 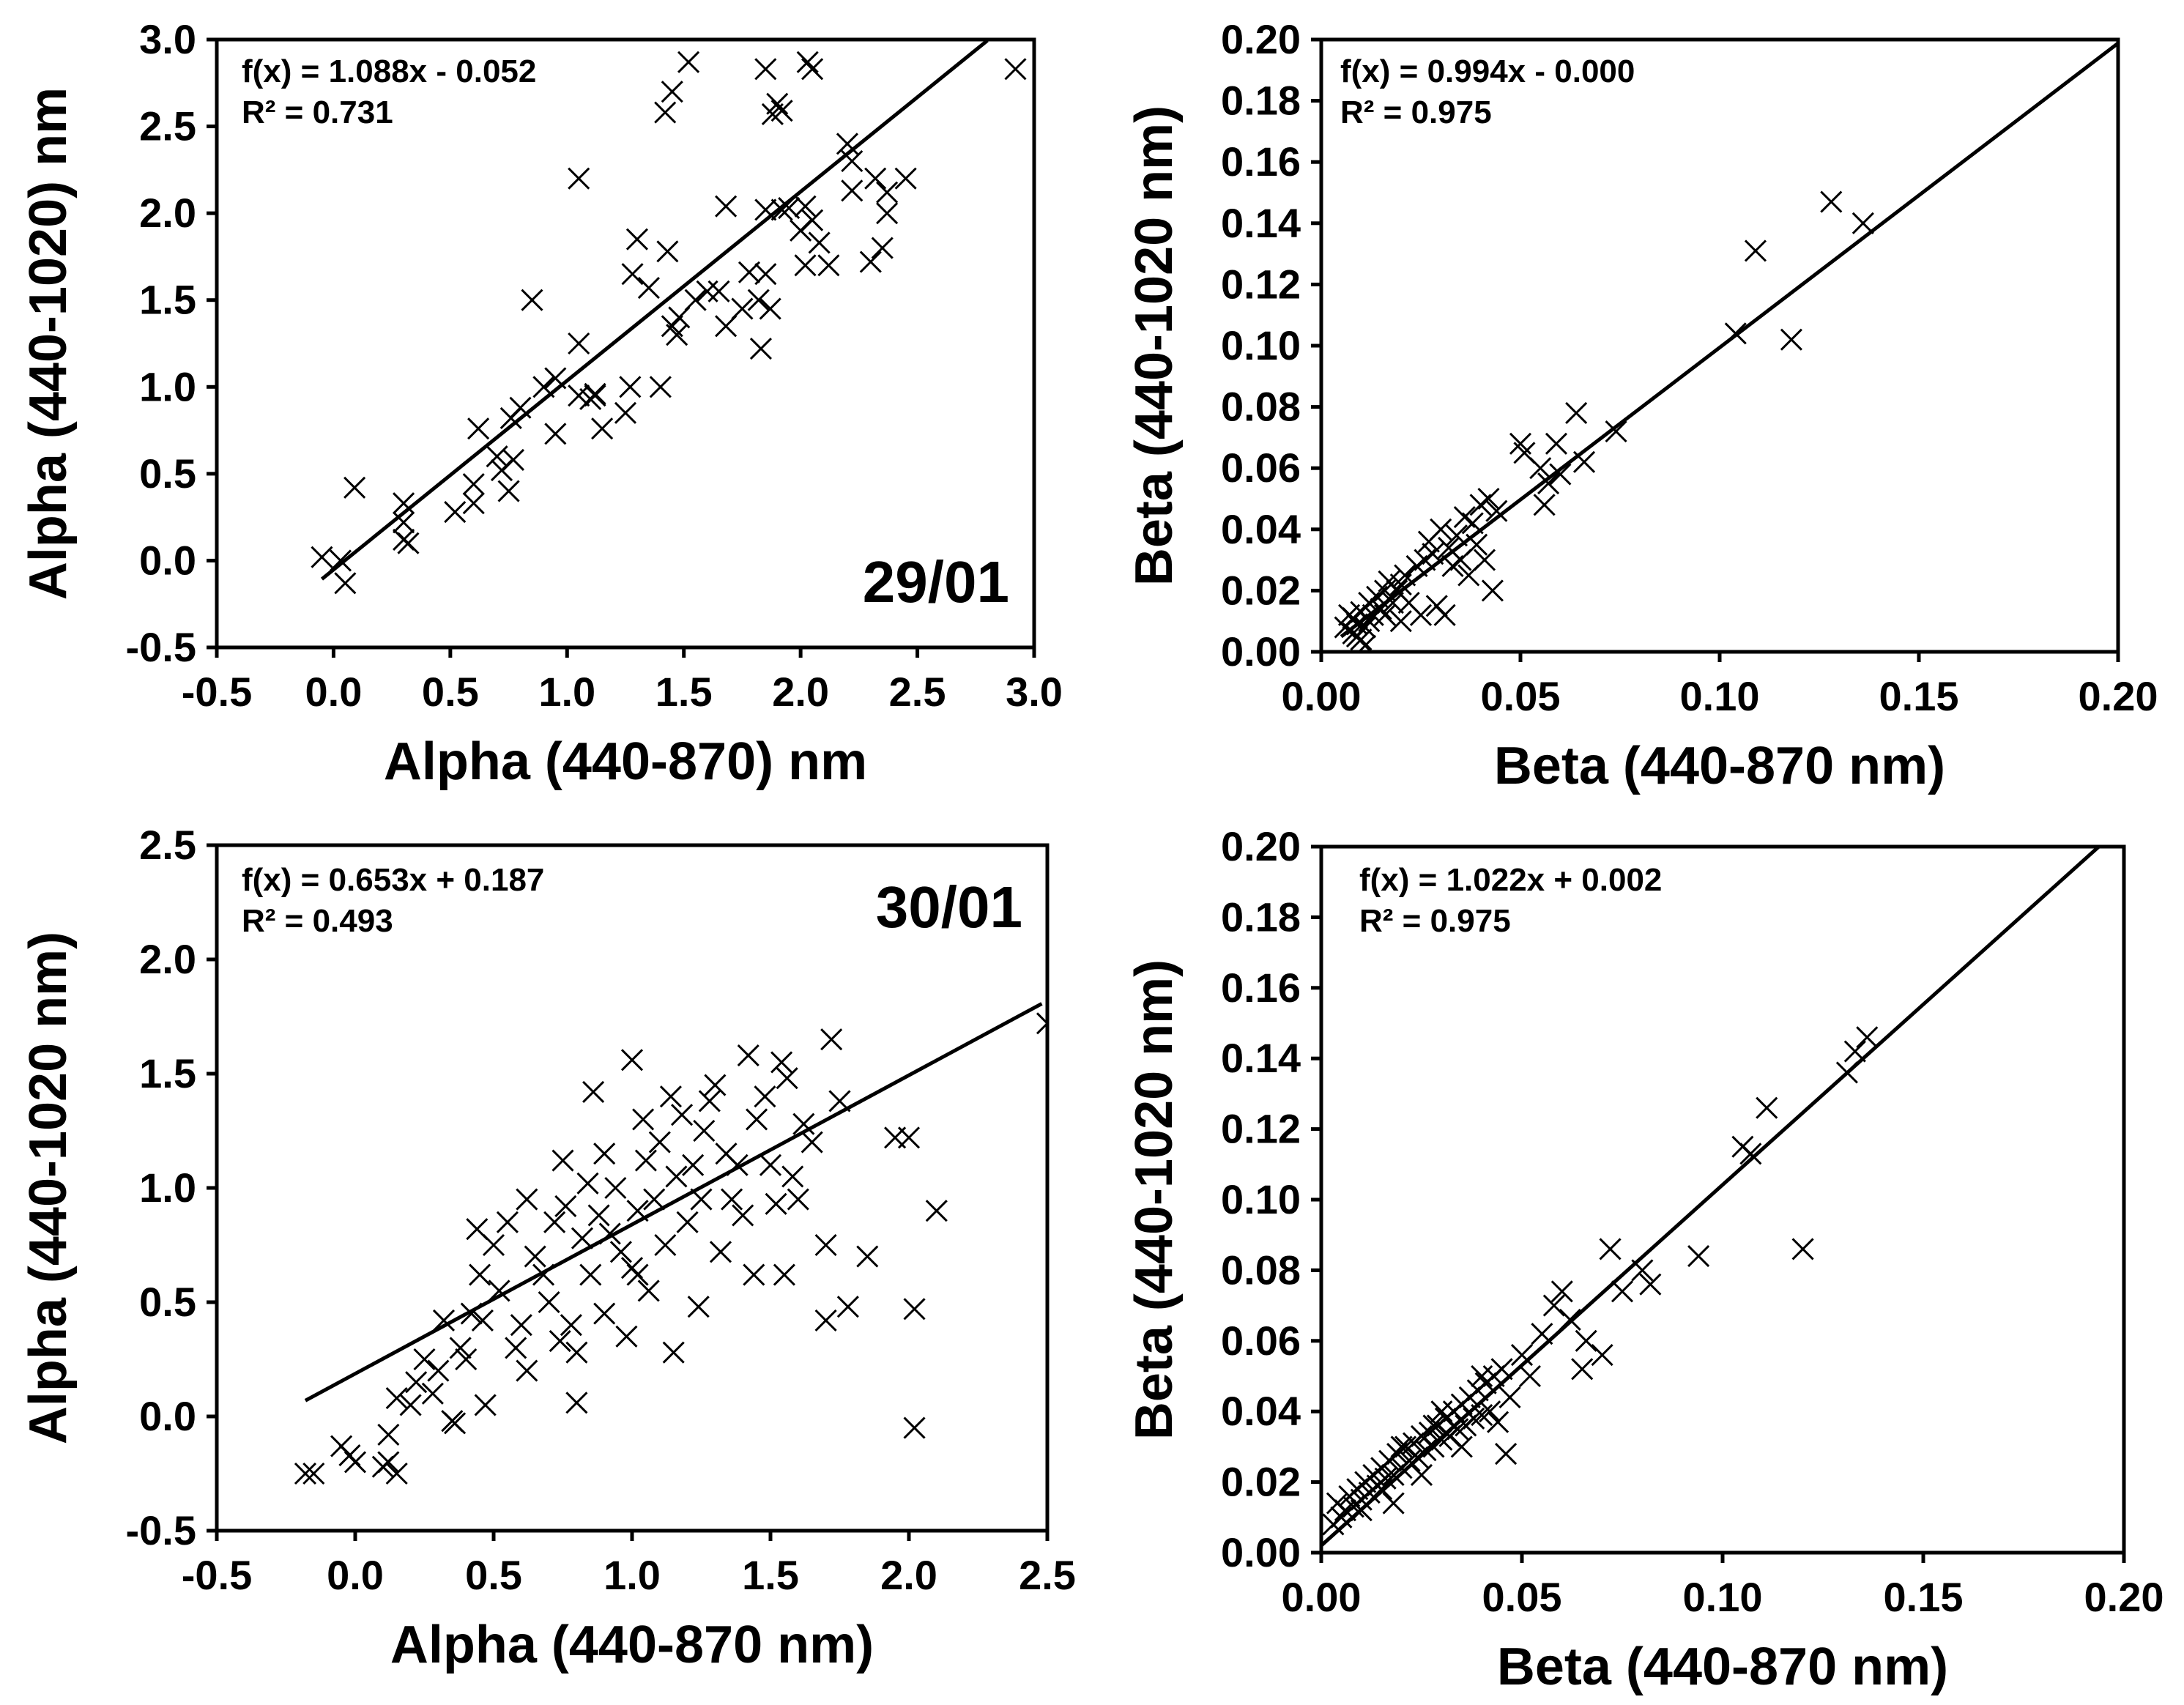 What do you see at coordinates (1510, 880) in the screenshot?
I see `regression-equation: f(x) = 1.022x + 0.002` at bounding box center [1510, 880].